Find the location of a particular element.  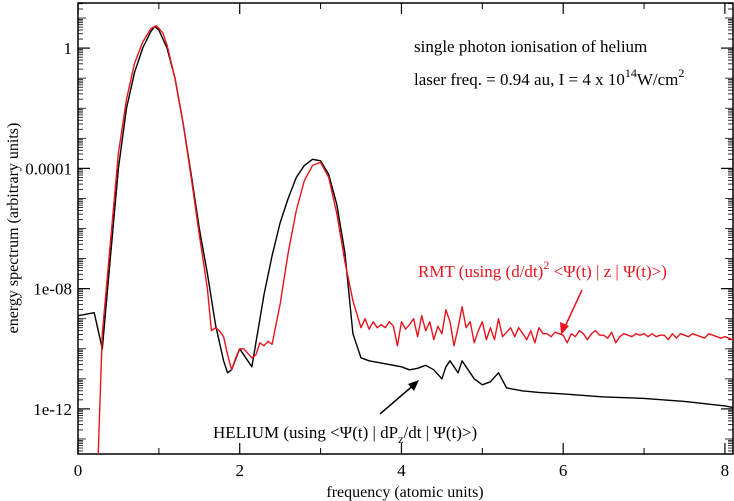

x-tick-label: 8 is located at coordinates (725, 470).